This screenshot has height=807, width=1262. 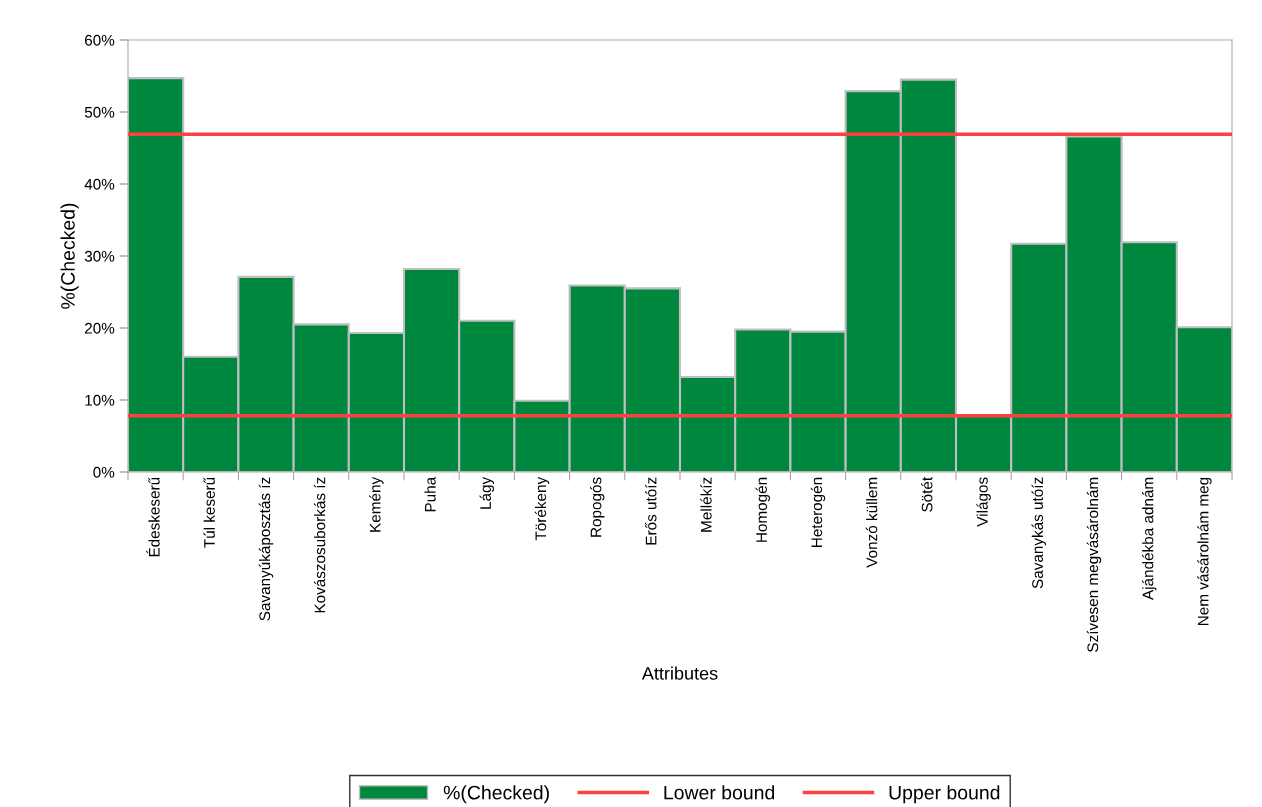 I want to click on x-tick-label: Szívesen megvásárolnám, so click(x=1094, y=564).